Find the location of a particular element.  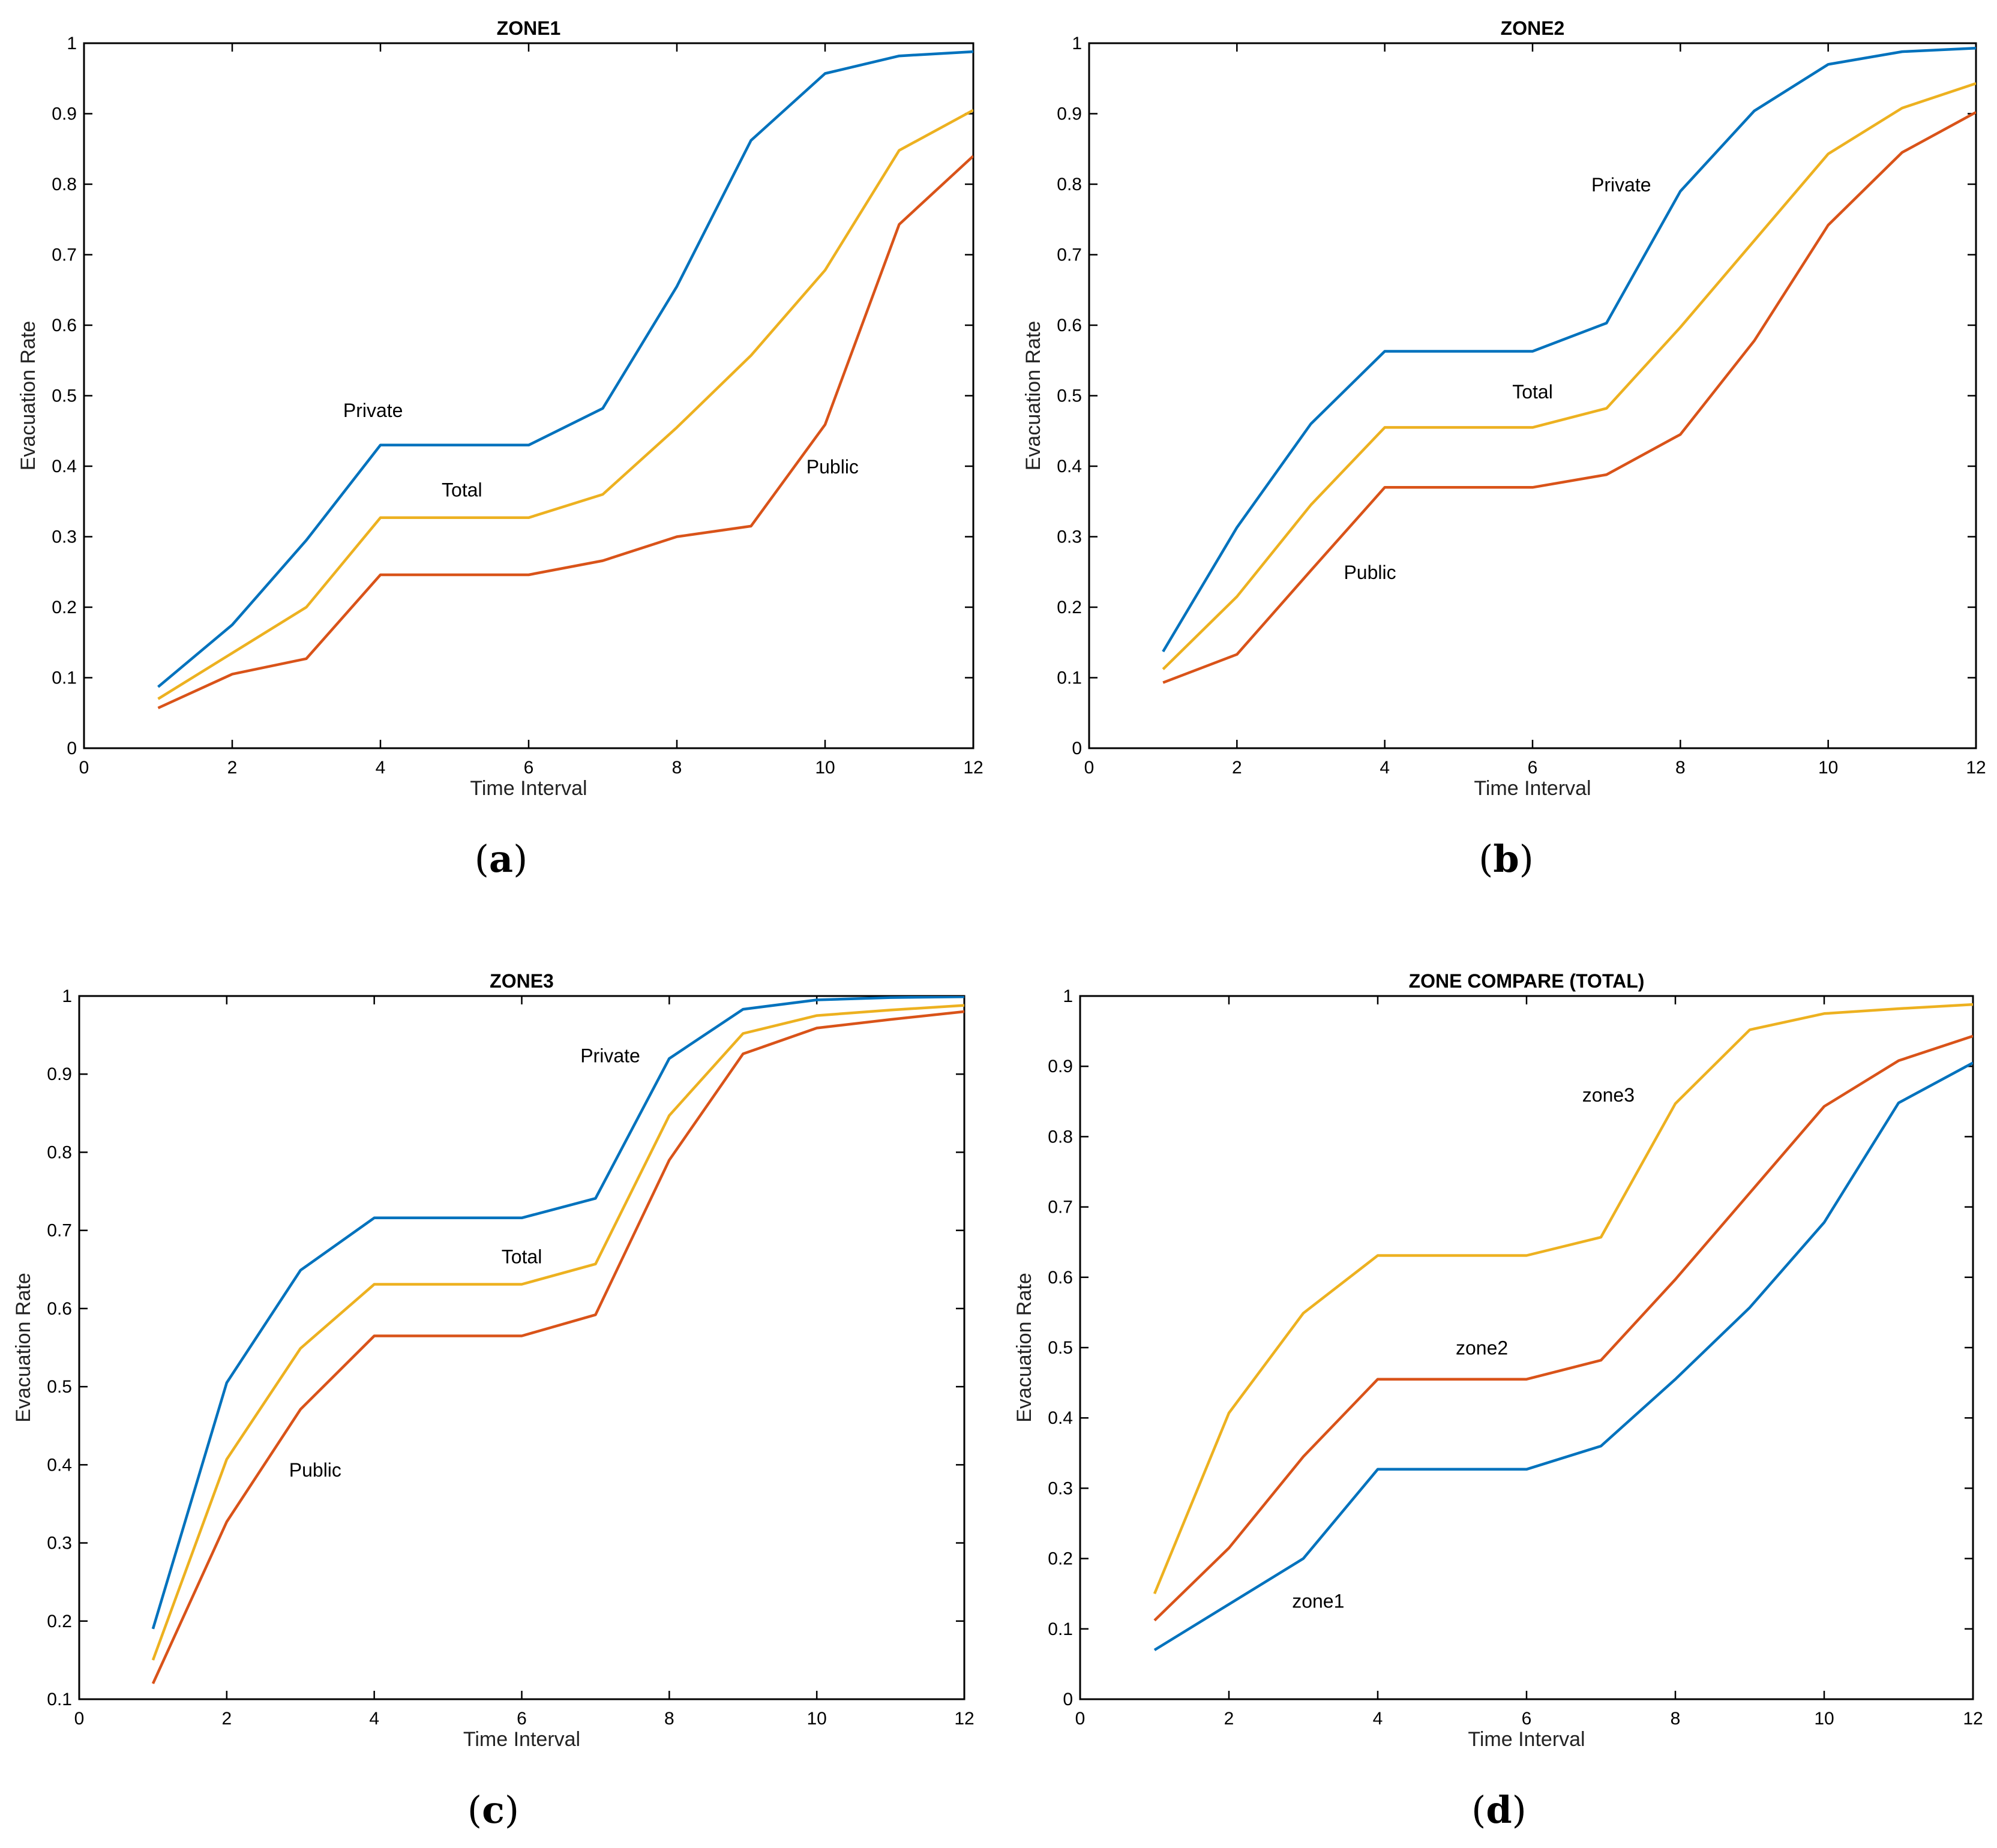

chart-title: ZONE1 is located at coordinates (529, 28).